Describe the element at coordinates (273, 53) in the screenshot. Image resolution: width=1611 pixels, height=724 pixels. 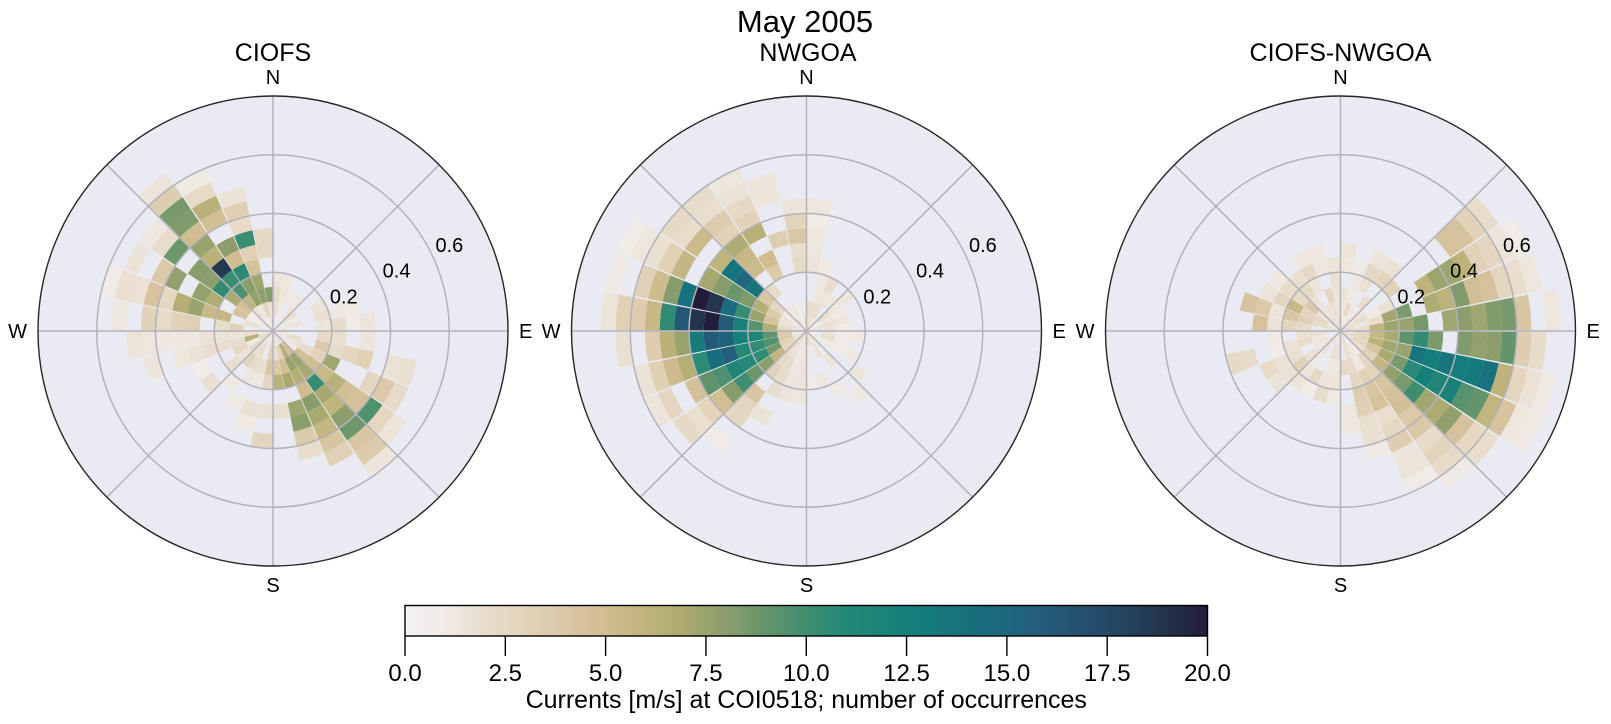
I see `svg-text: CIOFS` at that location.